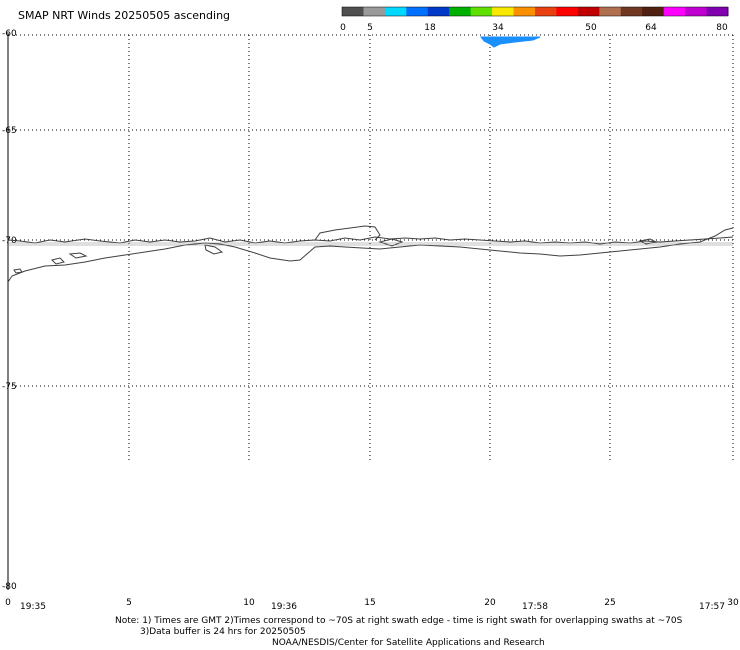 The height and width of the screenshot is (650, 740). What do you see at coordinates (8, 603) in the screenshot?
I see `longitude-label: 0` at bounding box center [8, 603].